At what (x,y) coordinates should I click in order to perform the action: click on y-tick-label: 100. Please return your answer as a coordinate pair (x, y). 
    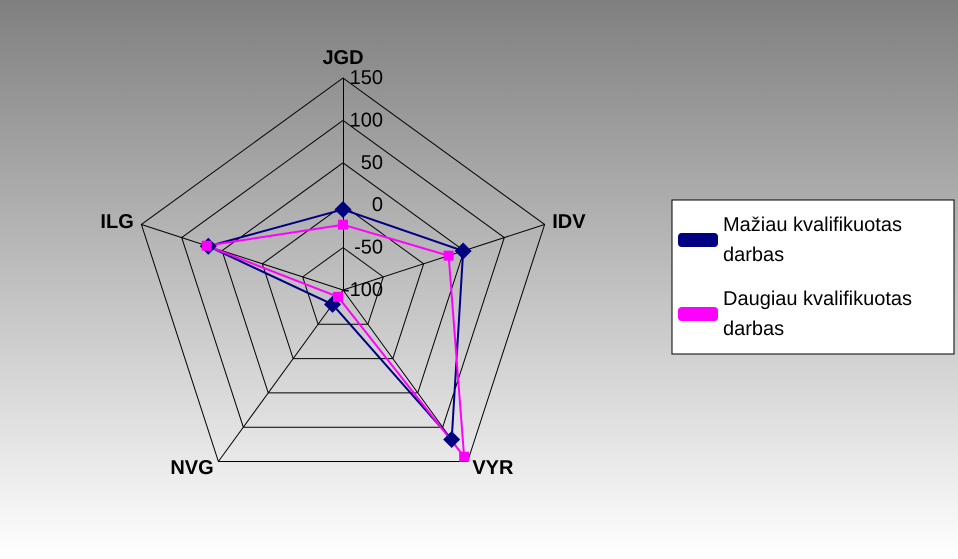
    Looking at the image, I should click on (366, 120).